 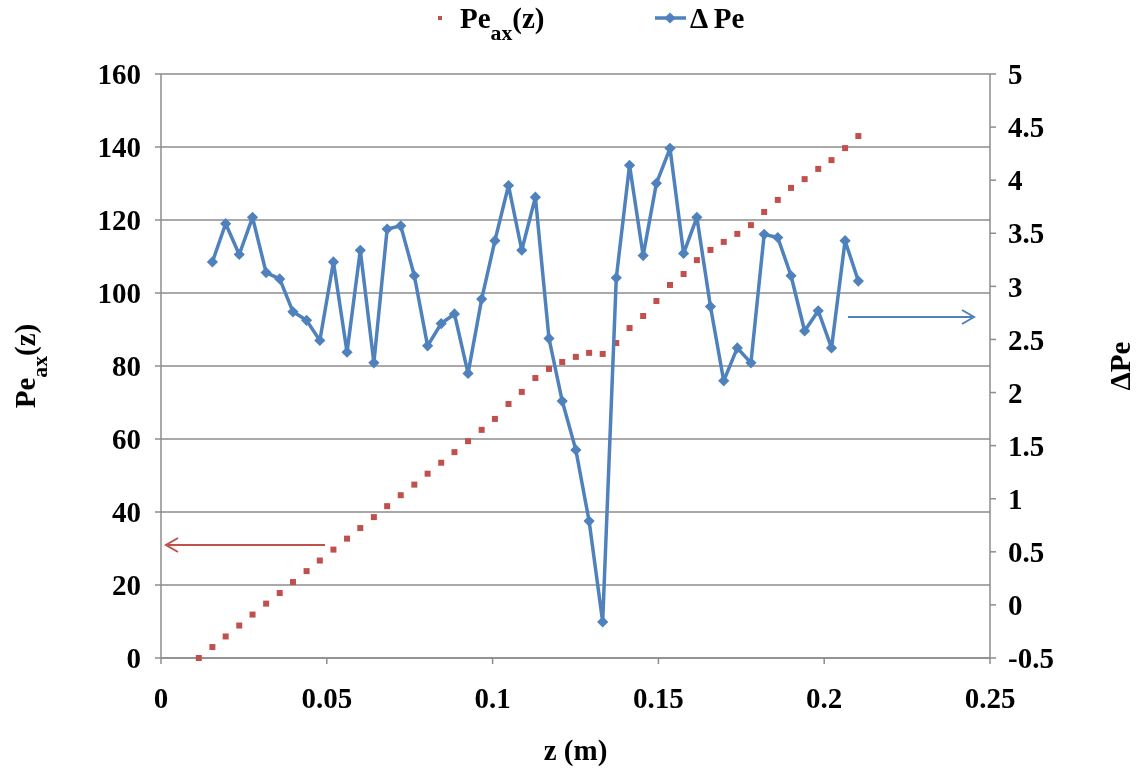 What do you see at coordinates (1026, 233) in the screenshot?
I see `y2-tick-label: 3.5` at bounding box center [1026, 233].